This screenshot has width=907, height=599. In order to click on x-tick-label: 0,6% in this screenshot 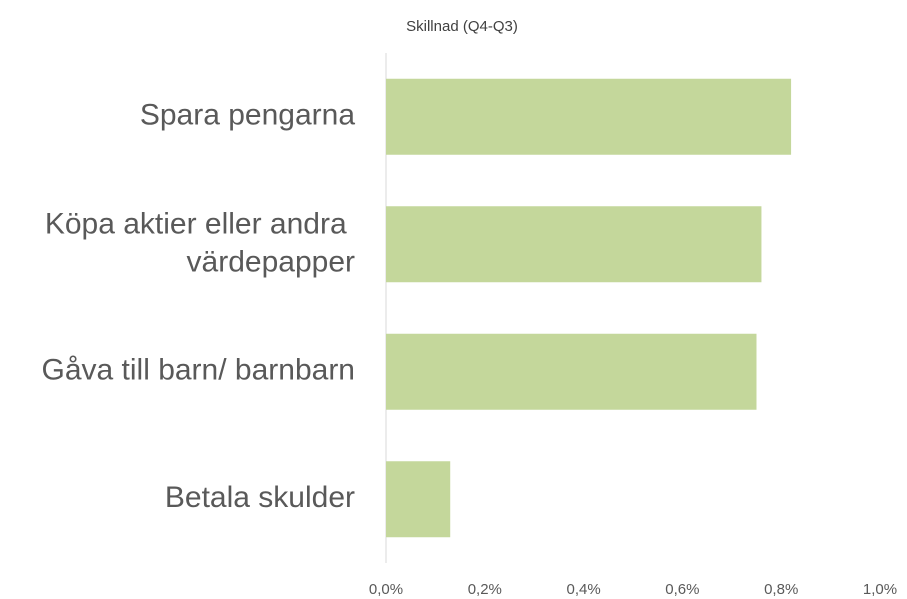, I will do `click(682, 589)`.